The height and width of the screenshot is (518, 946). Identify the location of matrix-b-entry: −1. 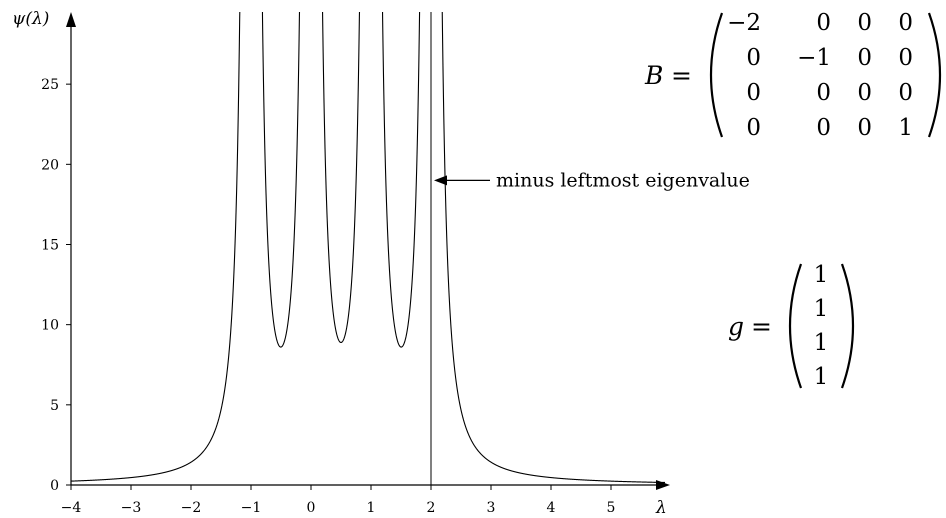
(814, 58).